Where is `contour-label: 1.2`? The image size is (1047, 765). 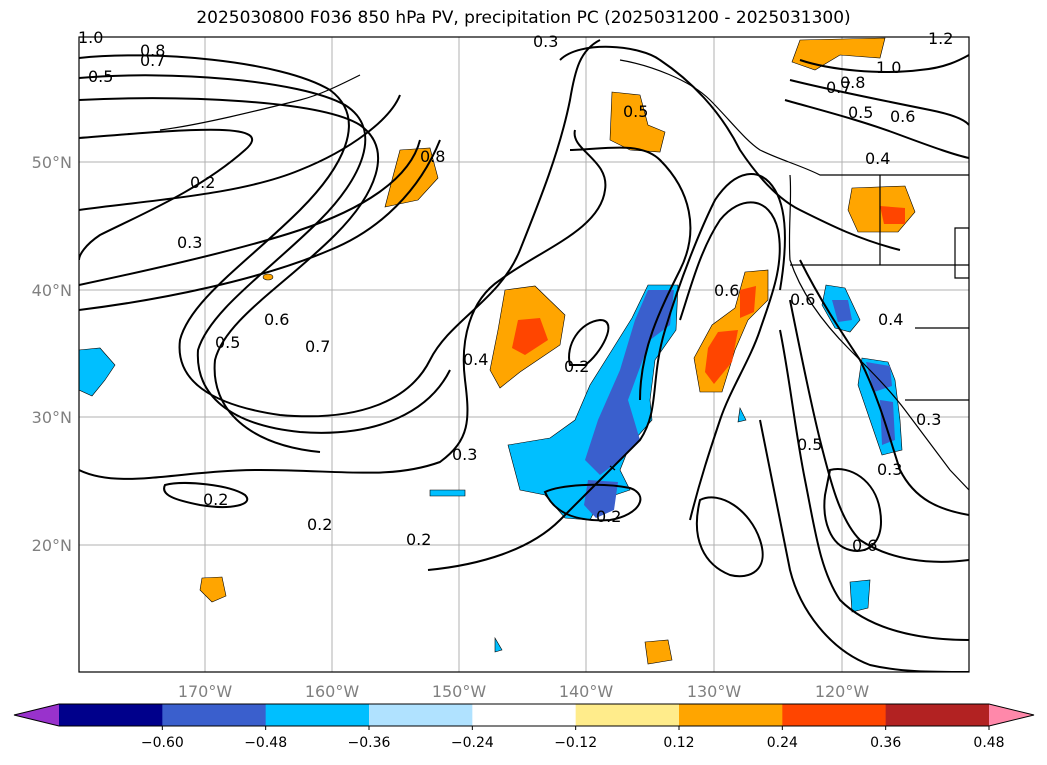
contour-label: 1.2 is located at coordinates (940, 38).